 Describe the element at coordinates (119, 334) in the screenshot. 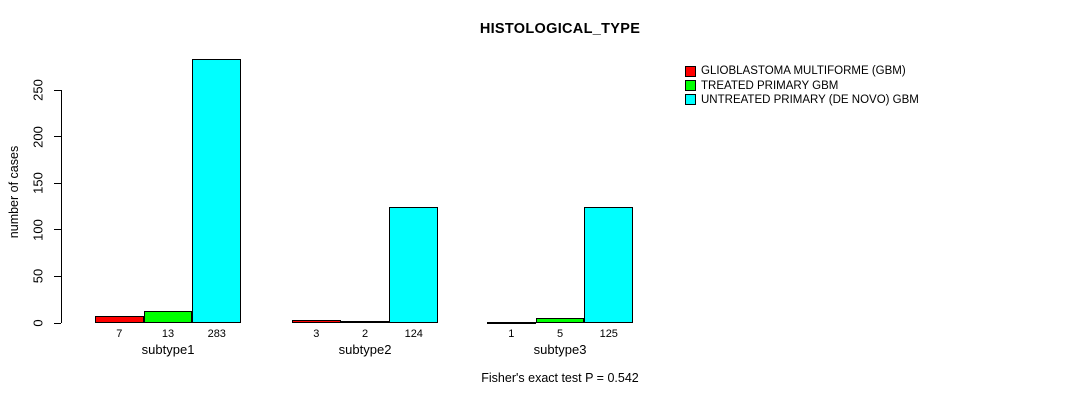

I see `bar-value-label: 7` at that location.